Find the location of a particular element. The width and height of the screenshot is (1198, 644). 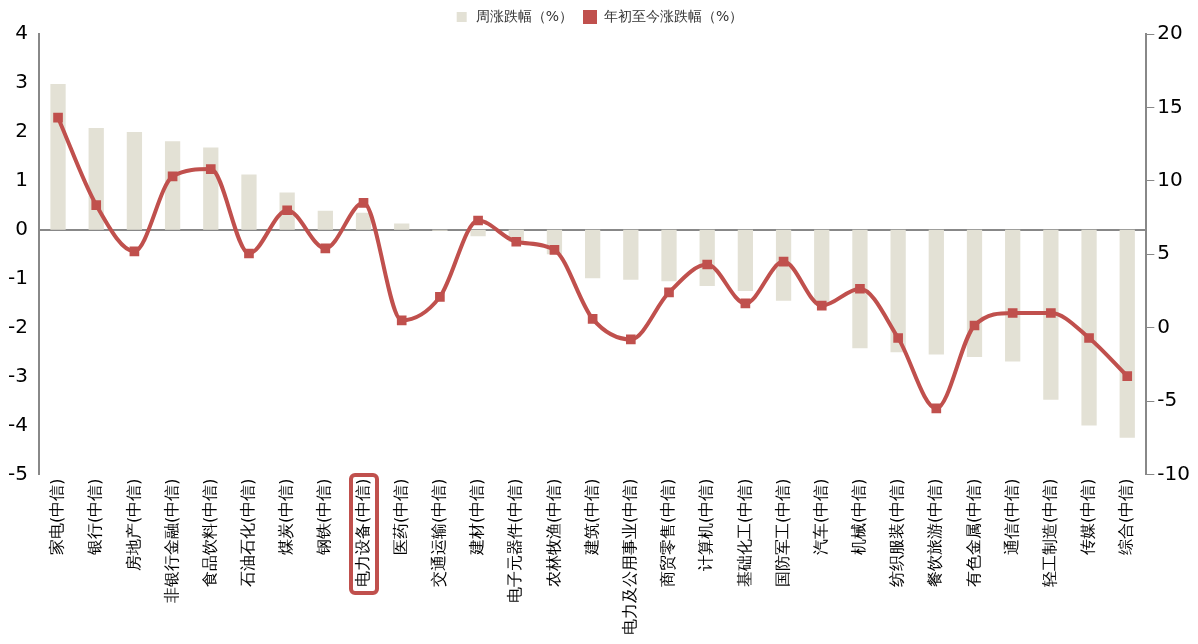

x-tick-label: 基础化工(中信) is located at coordinates (744, 532).